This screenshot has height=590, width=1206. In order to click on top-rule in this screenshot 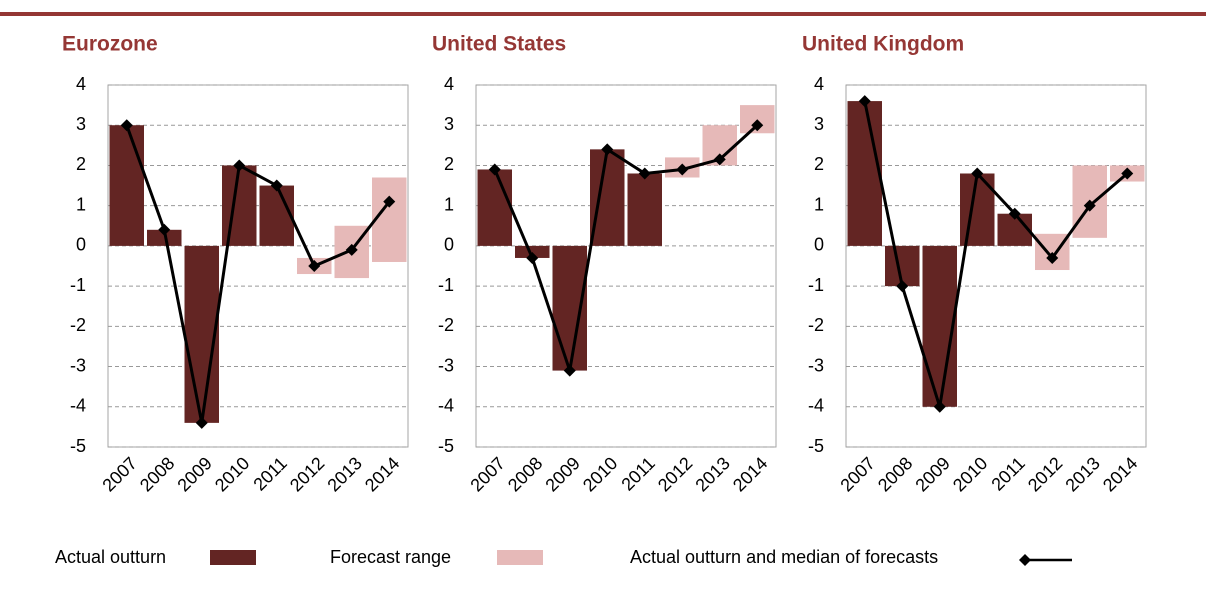, I will do `click(603, 14)`.